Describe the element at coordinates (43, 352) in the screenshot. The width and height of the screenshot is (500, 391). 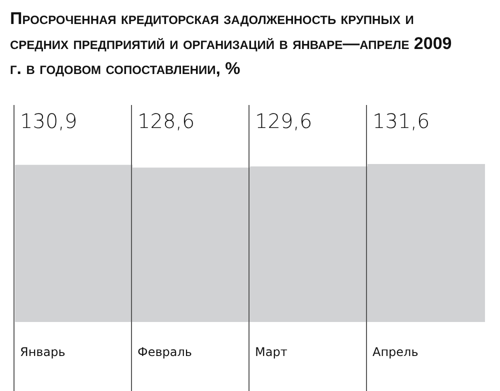
I see `x-tick-label: Январь` at that location.